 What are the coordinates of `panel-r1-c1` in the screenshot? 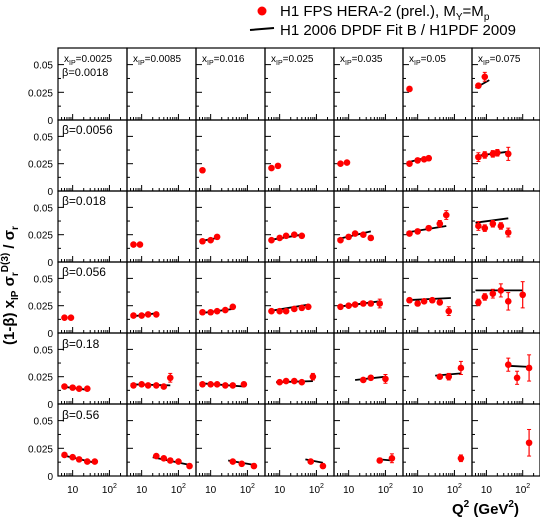 It's located at (161, 155).